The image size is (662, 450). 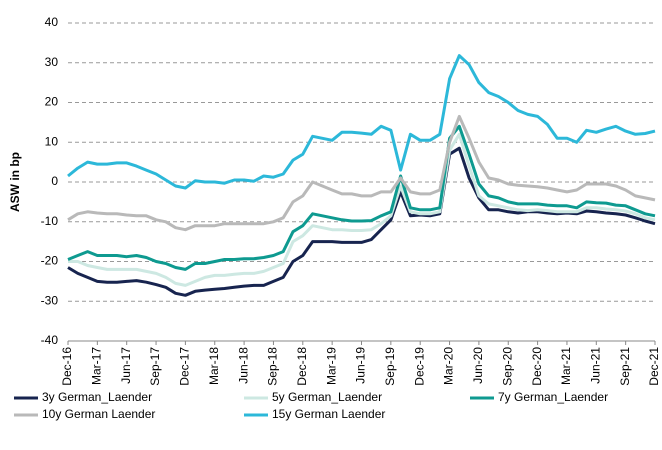 What do you see at coordinates (67, 366) in the screenshot?
I see `x-tick-label: Dec-16` at bounding box center [67, 366].